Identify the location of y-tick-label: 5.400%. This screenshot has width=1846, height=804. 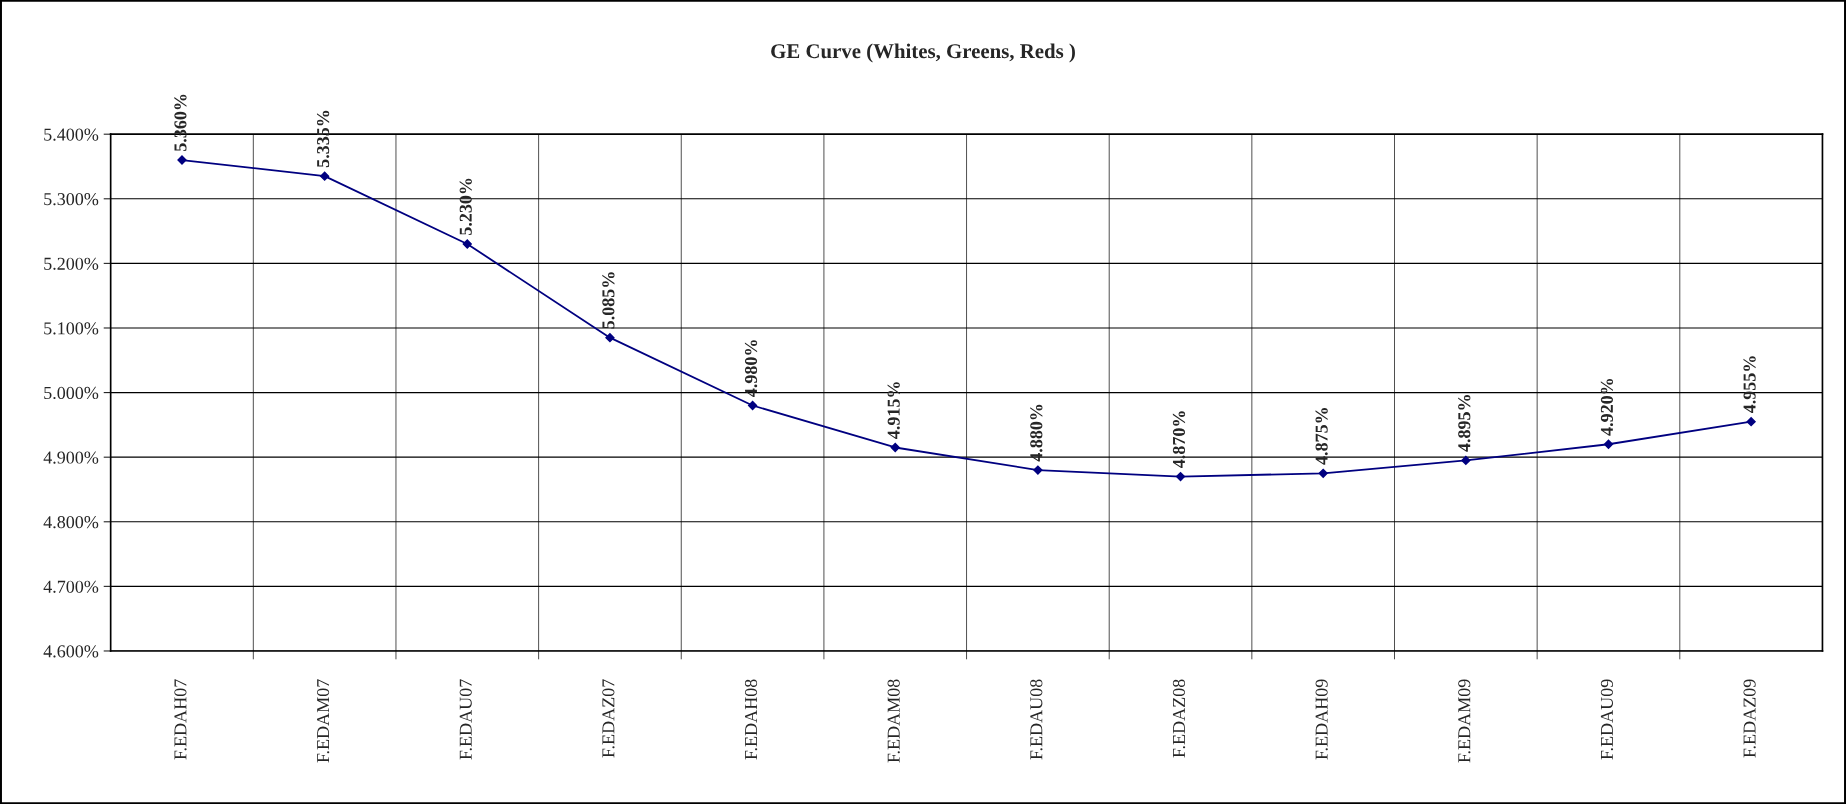
(71, 134).